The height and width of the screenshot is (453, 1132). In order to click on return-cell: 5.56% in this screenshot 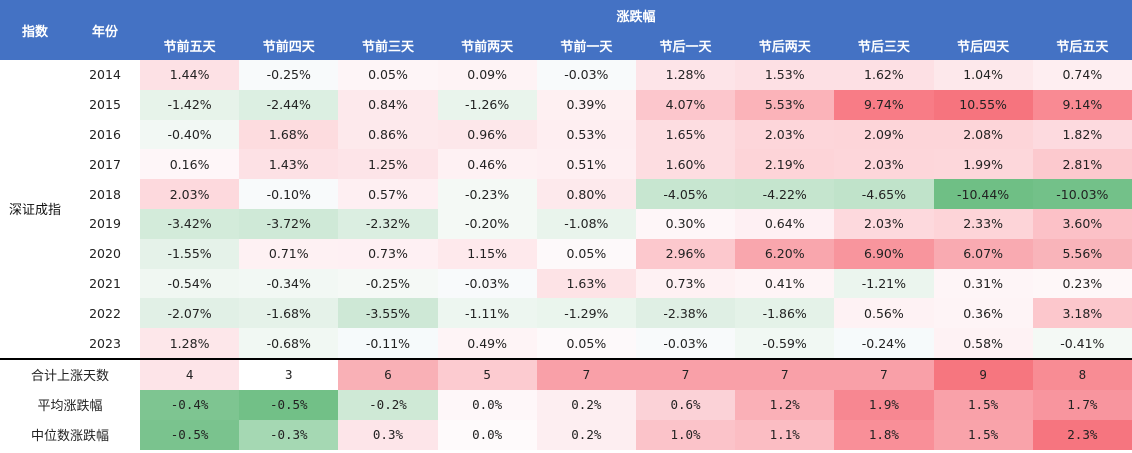, I will do `click(1082, 253)`.